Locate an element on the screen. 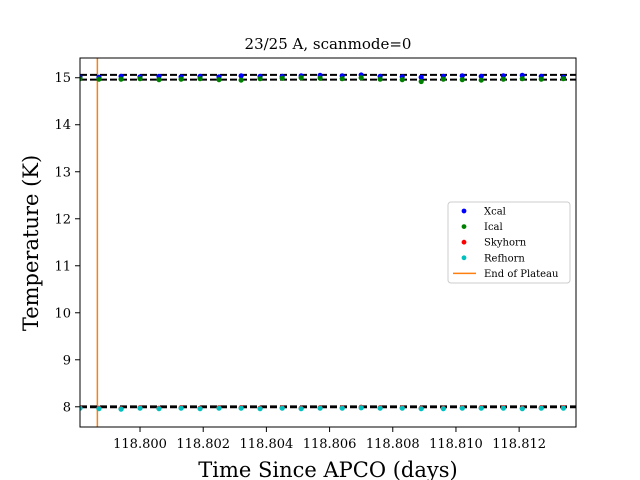  series-ical is located at coordinates (323, 80).